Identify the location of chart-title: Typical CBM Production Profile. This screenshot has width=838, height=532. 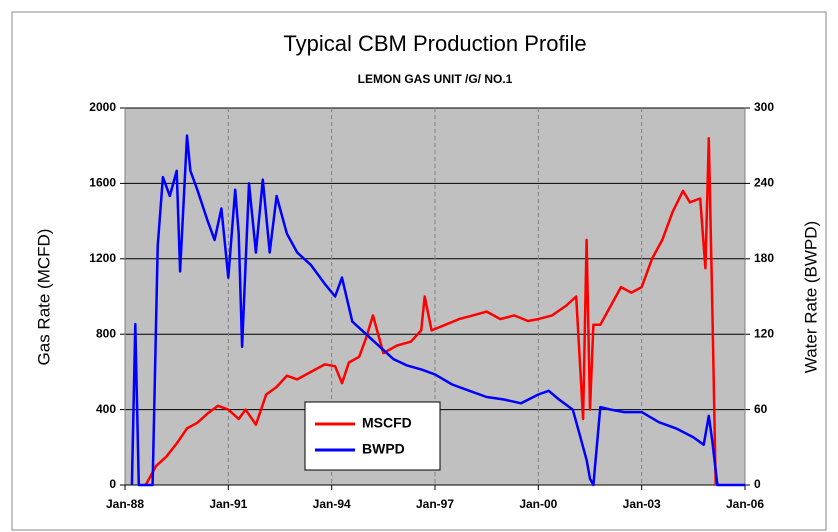
(434, 43).